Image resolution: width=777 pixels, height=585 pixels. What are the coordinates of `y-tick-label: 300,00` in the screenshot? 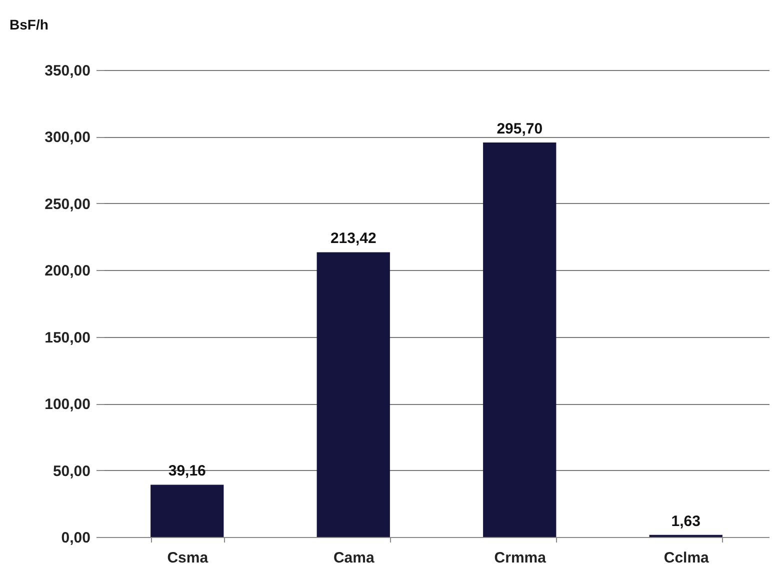 It's located at (67, 137).